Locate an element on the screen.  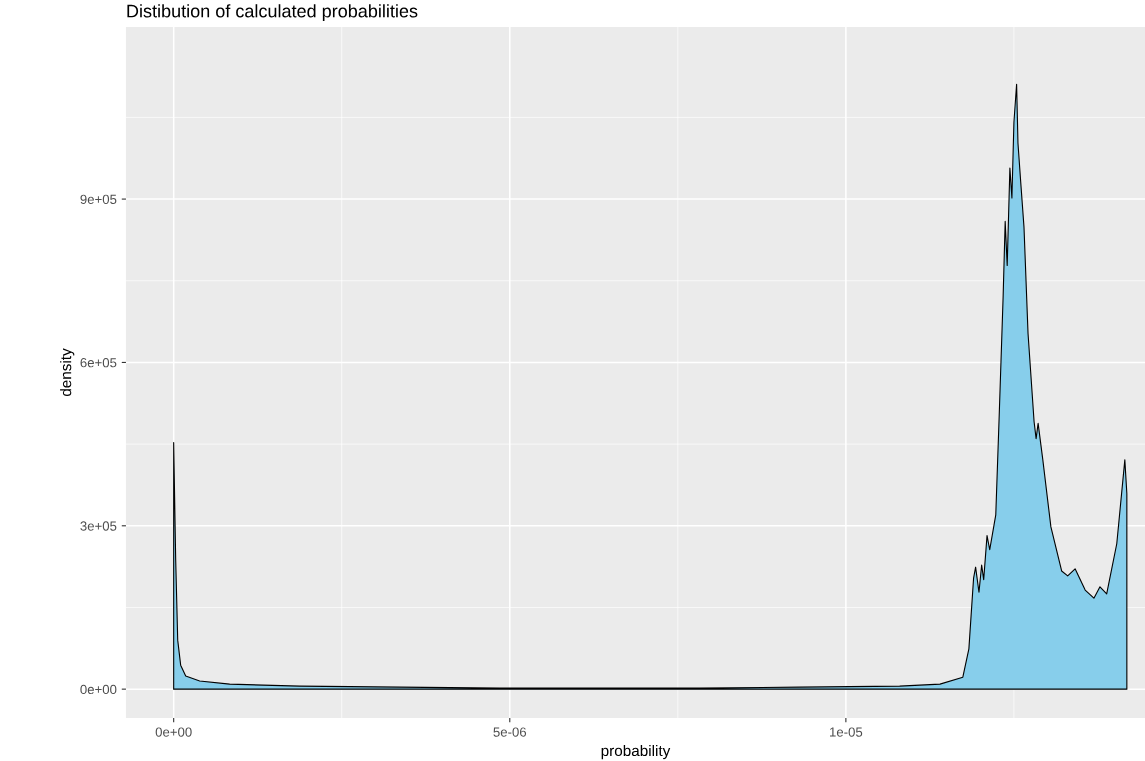
x-tick-label: 0e+00 is located at coordinates (173, 732).